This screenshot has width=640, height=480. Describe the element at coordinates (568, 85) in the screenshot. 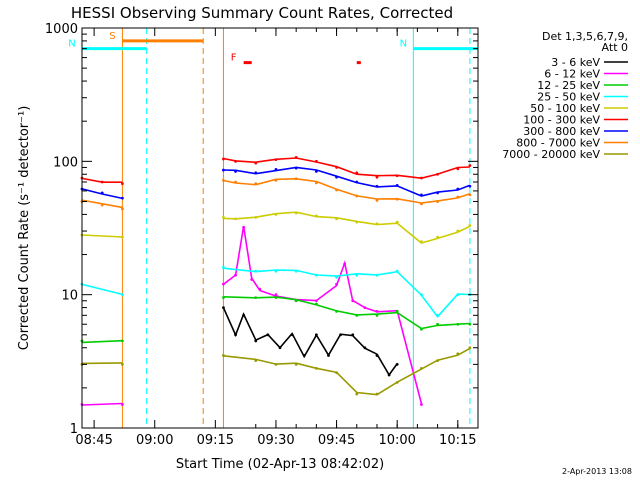

I see `legend-label: 12 - 25 keV` at that location.